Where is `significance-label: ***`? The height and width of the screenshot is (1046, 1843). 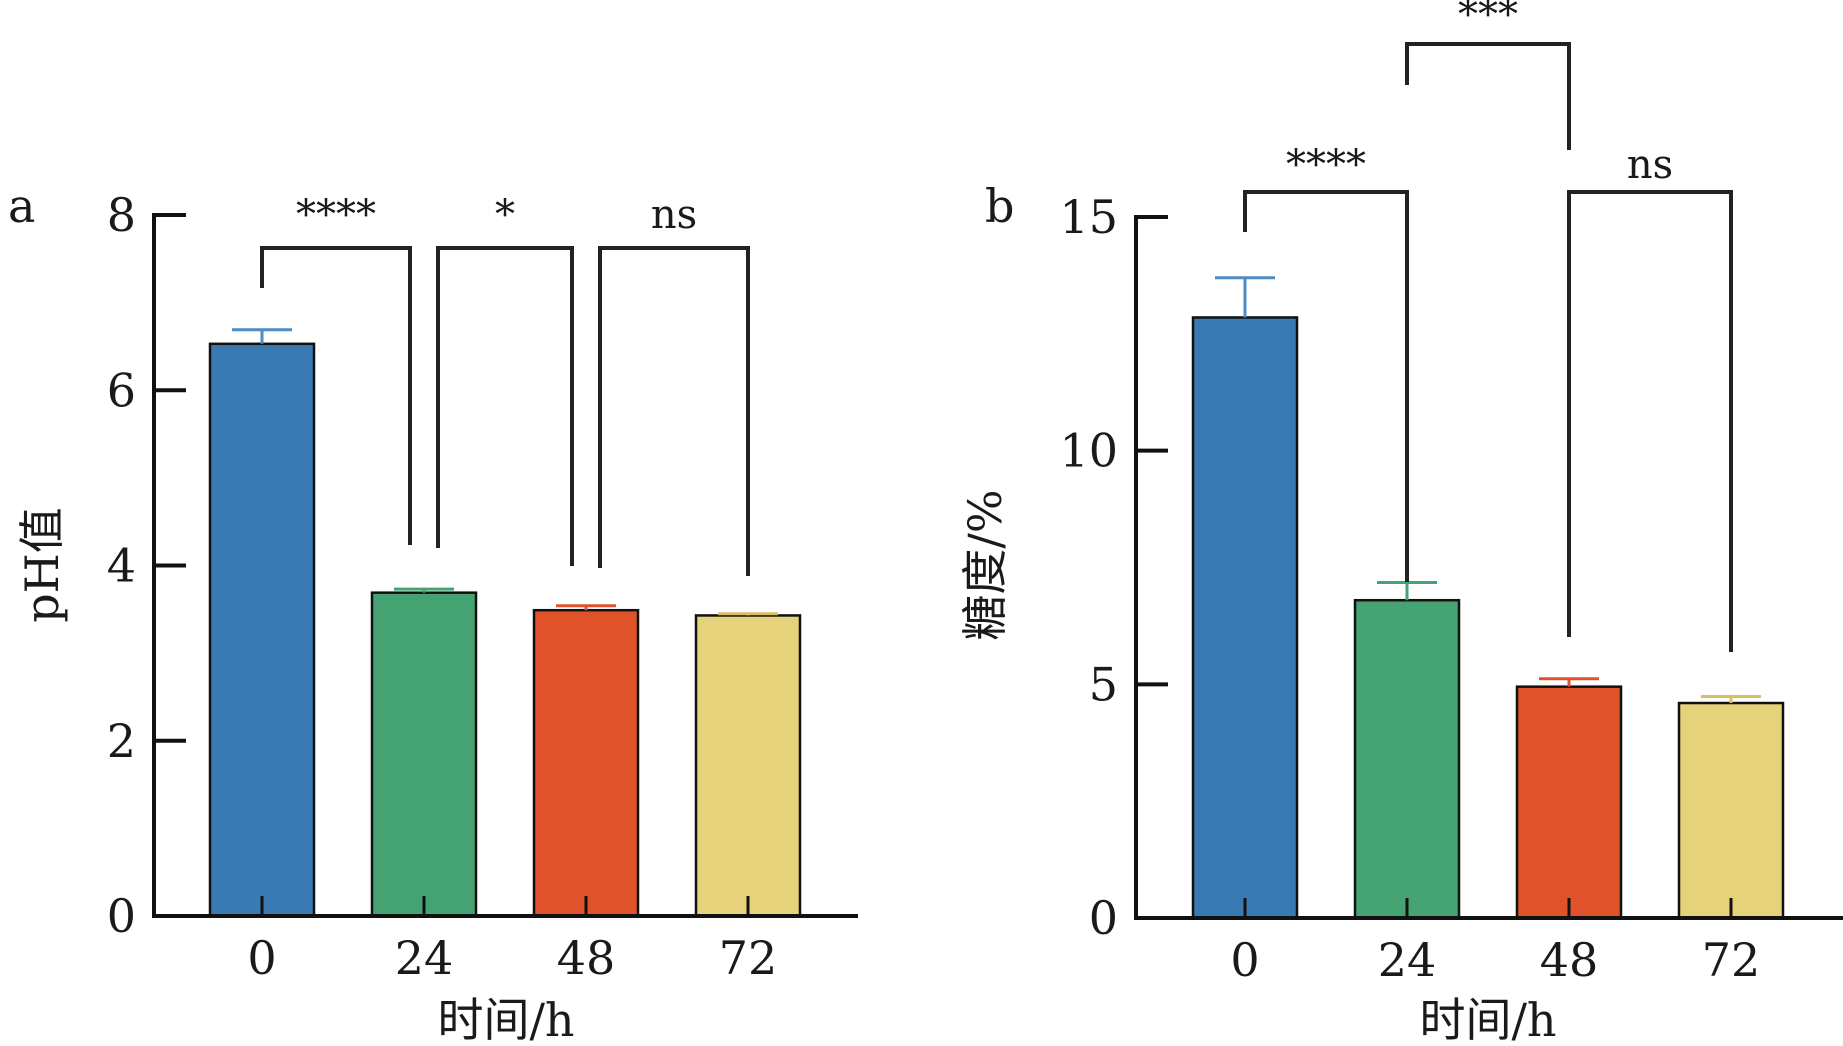 significance-label: *** is located at coordinates (1488, 19).